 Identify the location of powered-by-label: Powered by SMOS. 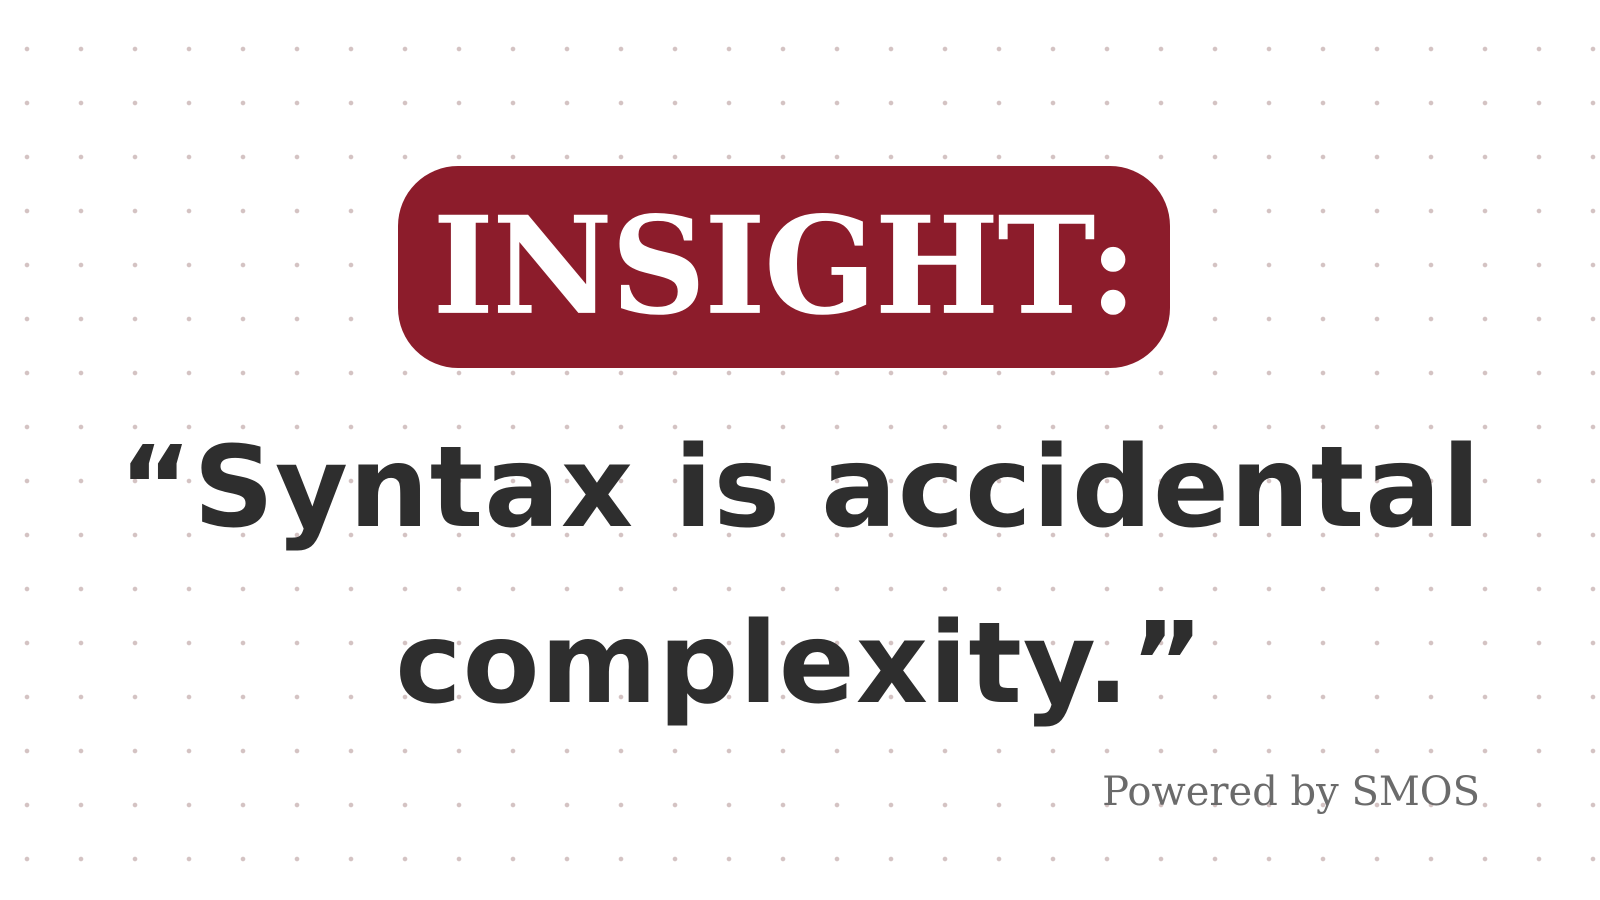
(1291, 792).